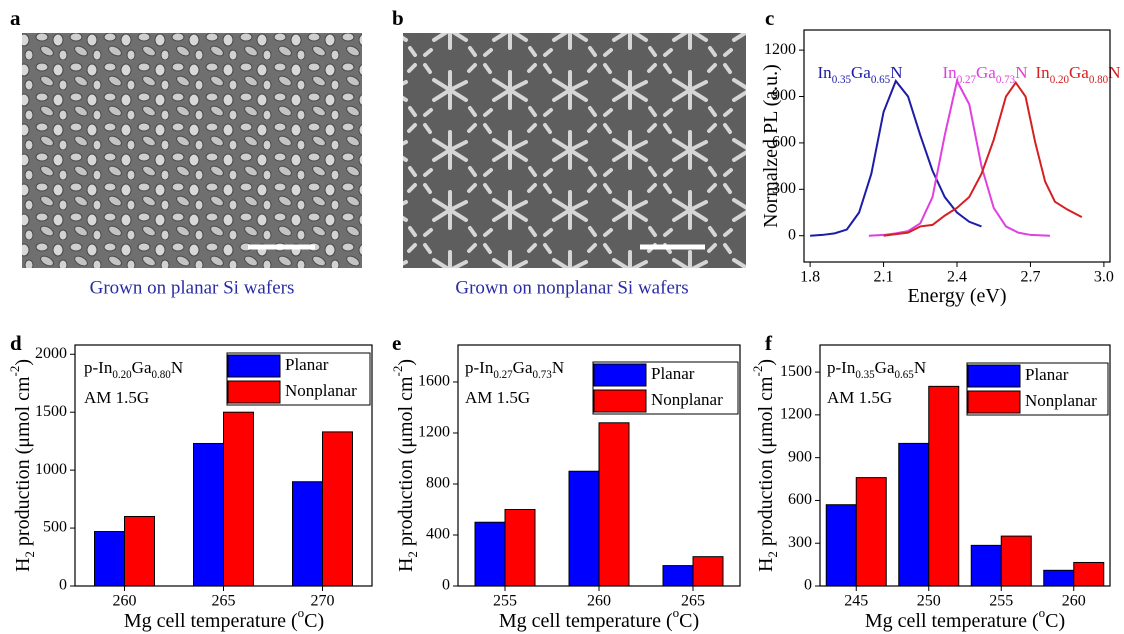  What do you see at coordinates (769, 18) in the screenshot?
I see `panel-label: c` at bounding box center [769, 18].